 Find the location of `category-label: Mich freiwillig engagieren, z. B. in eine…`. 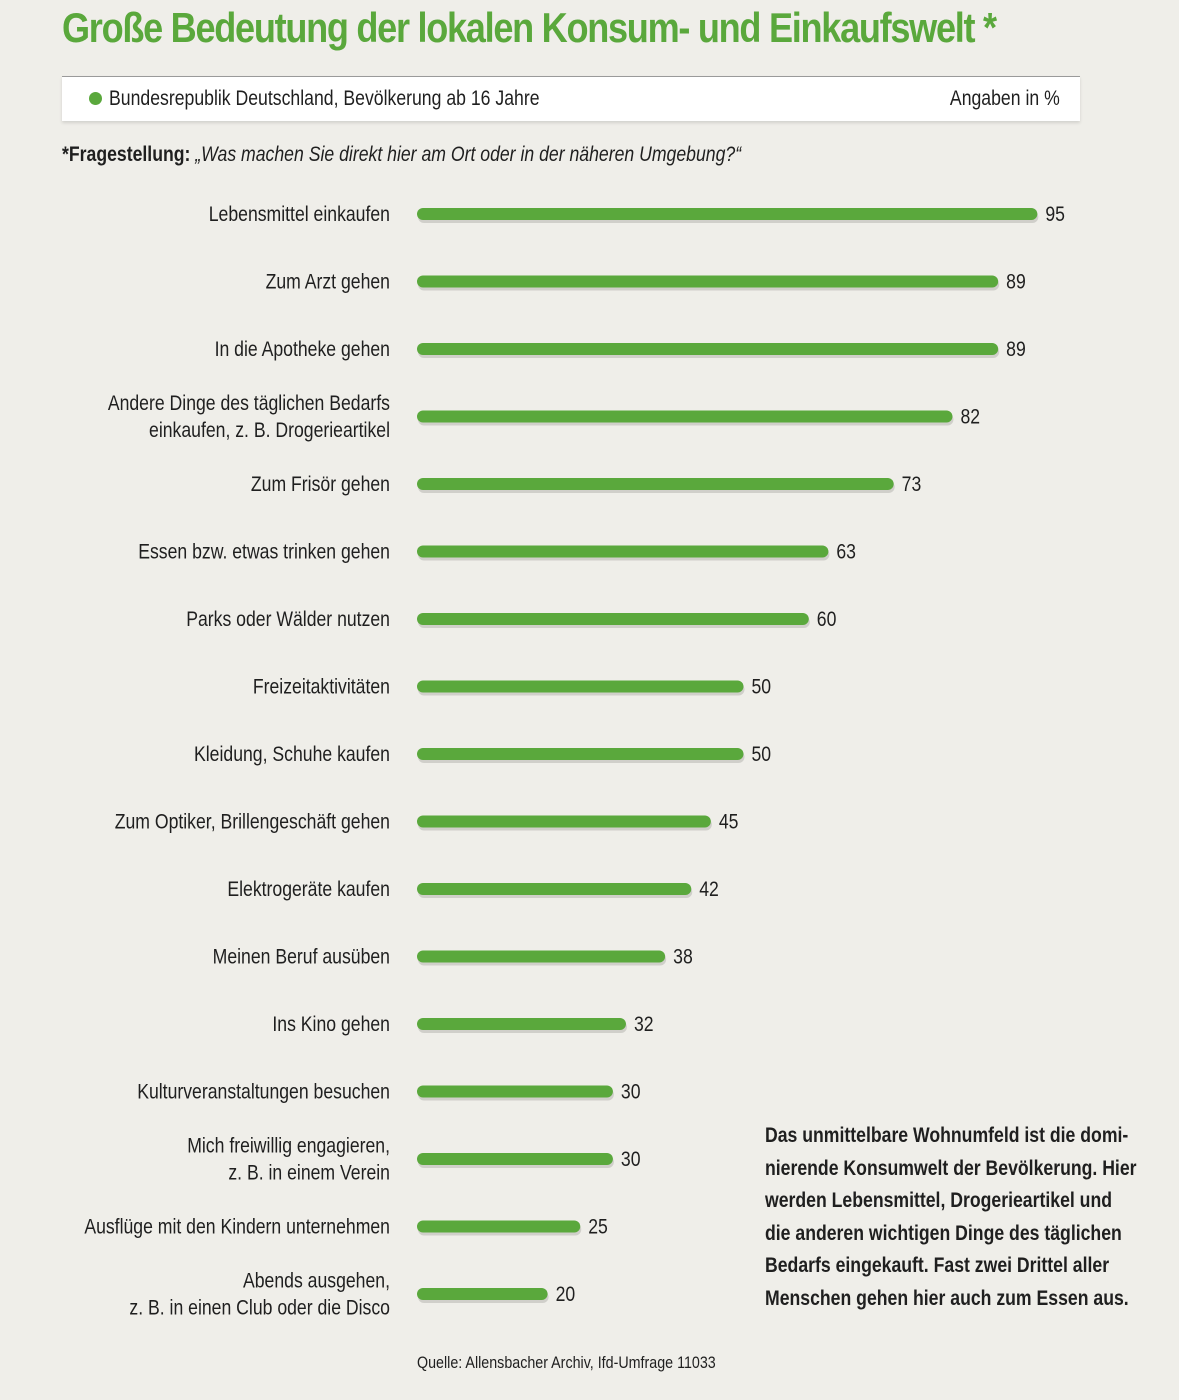

category-label: Mich freiwillig engagieren, z. B. in eine… is located at coordinates (288, 1159).